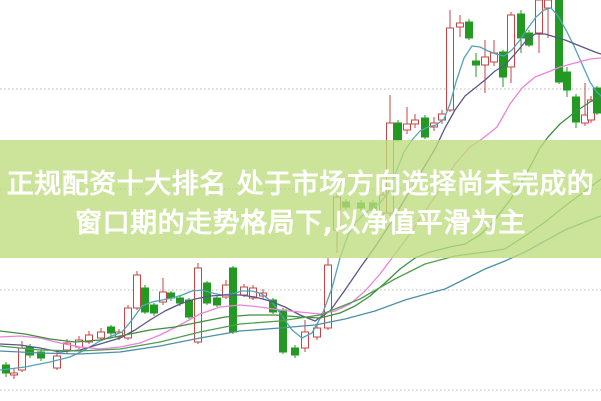  I want to click on headline-line-1: 正规配资十大排名 处于市场方向选择尚未完成的, so click(300, 184).